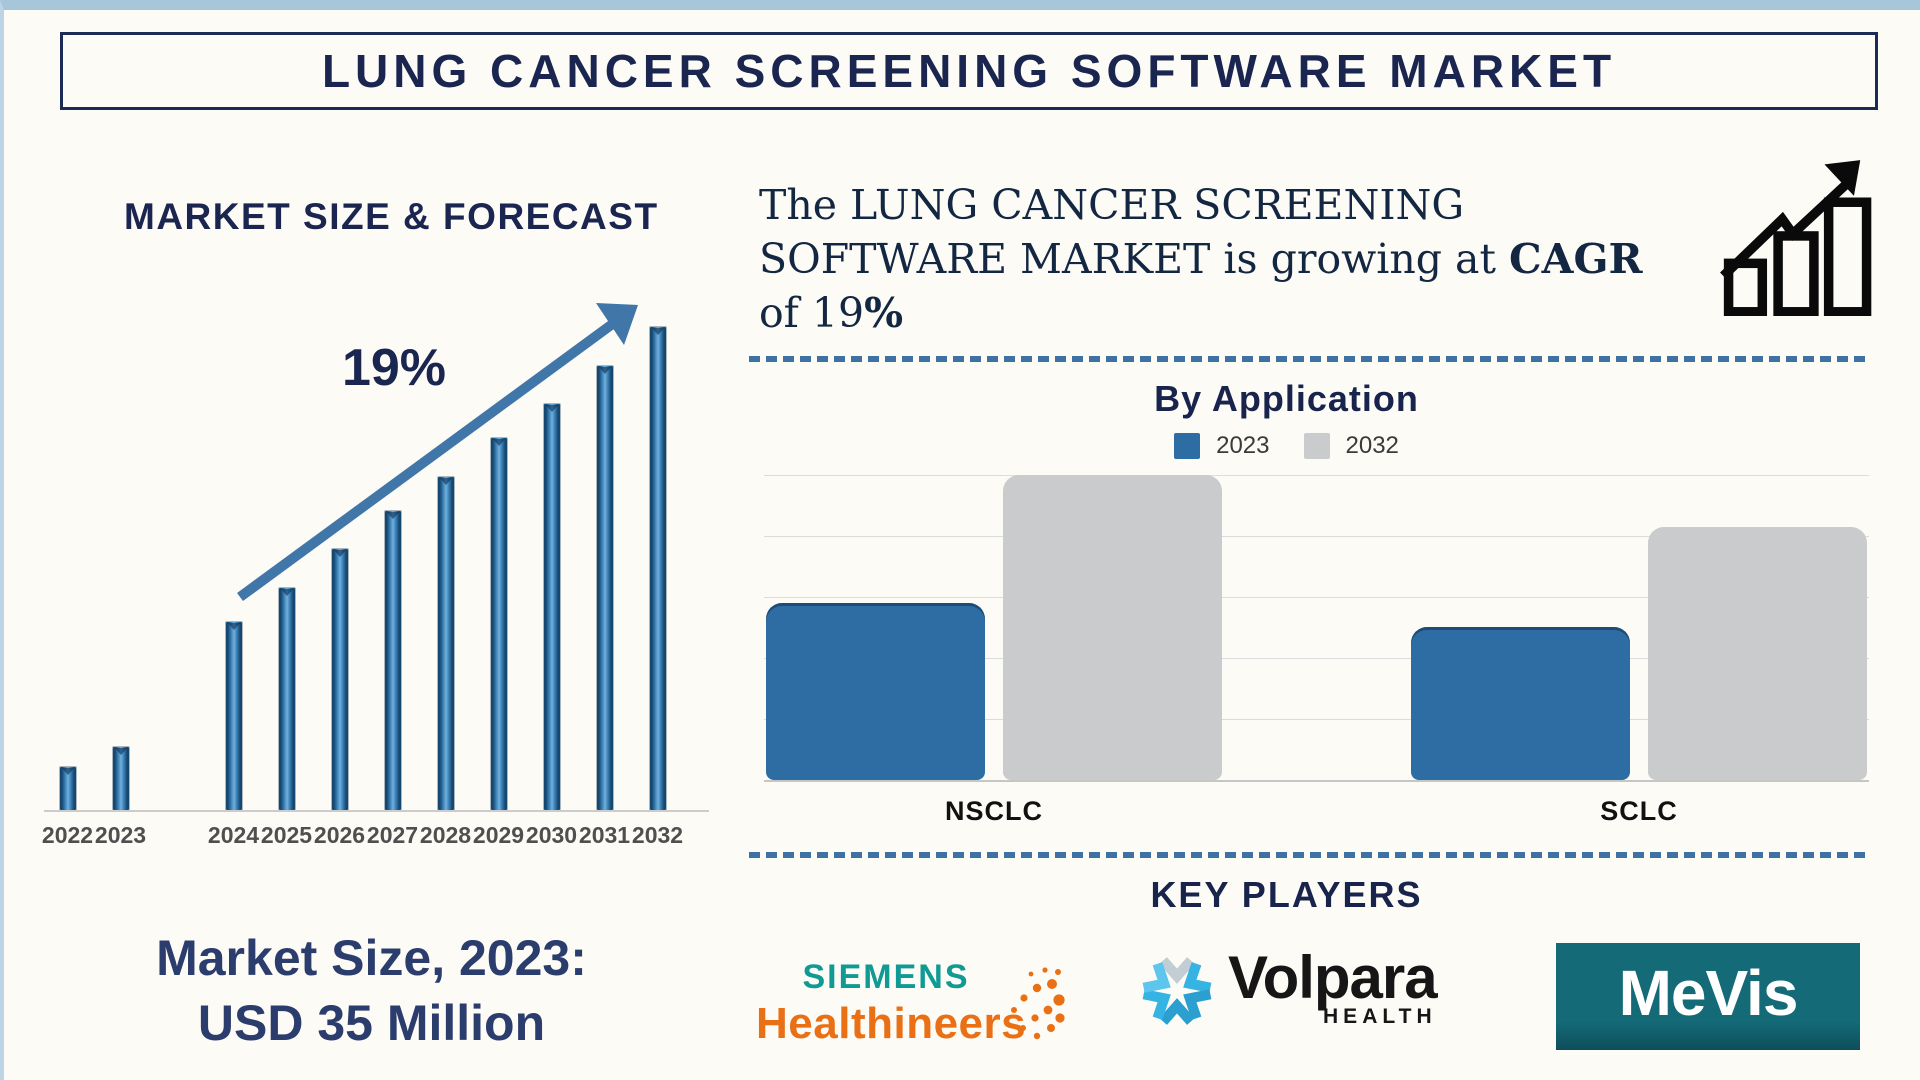 This screenshot has height=1080, width=1920. I want to click on description-percent: %, so click(884, 313).